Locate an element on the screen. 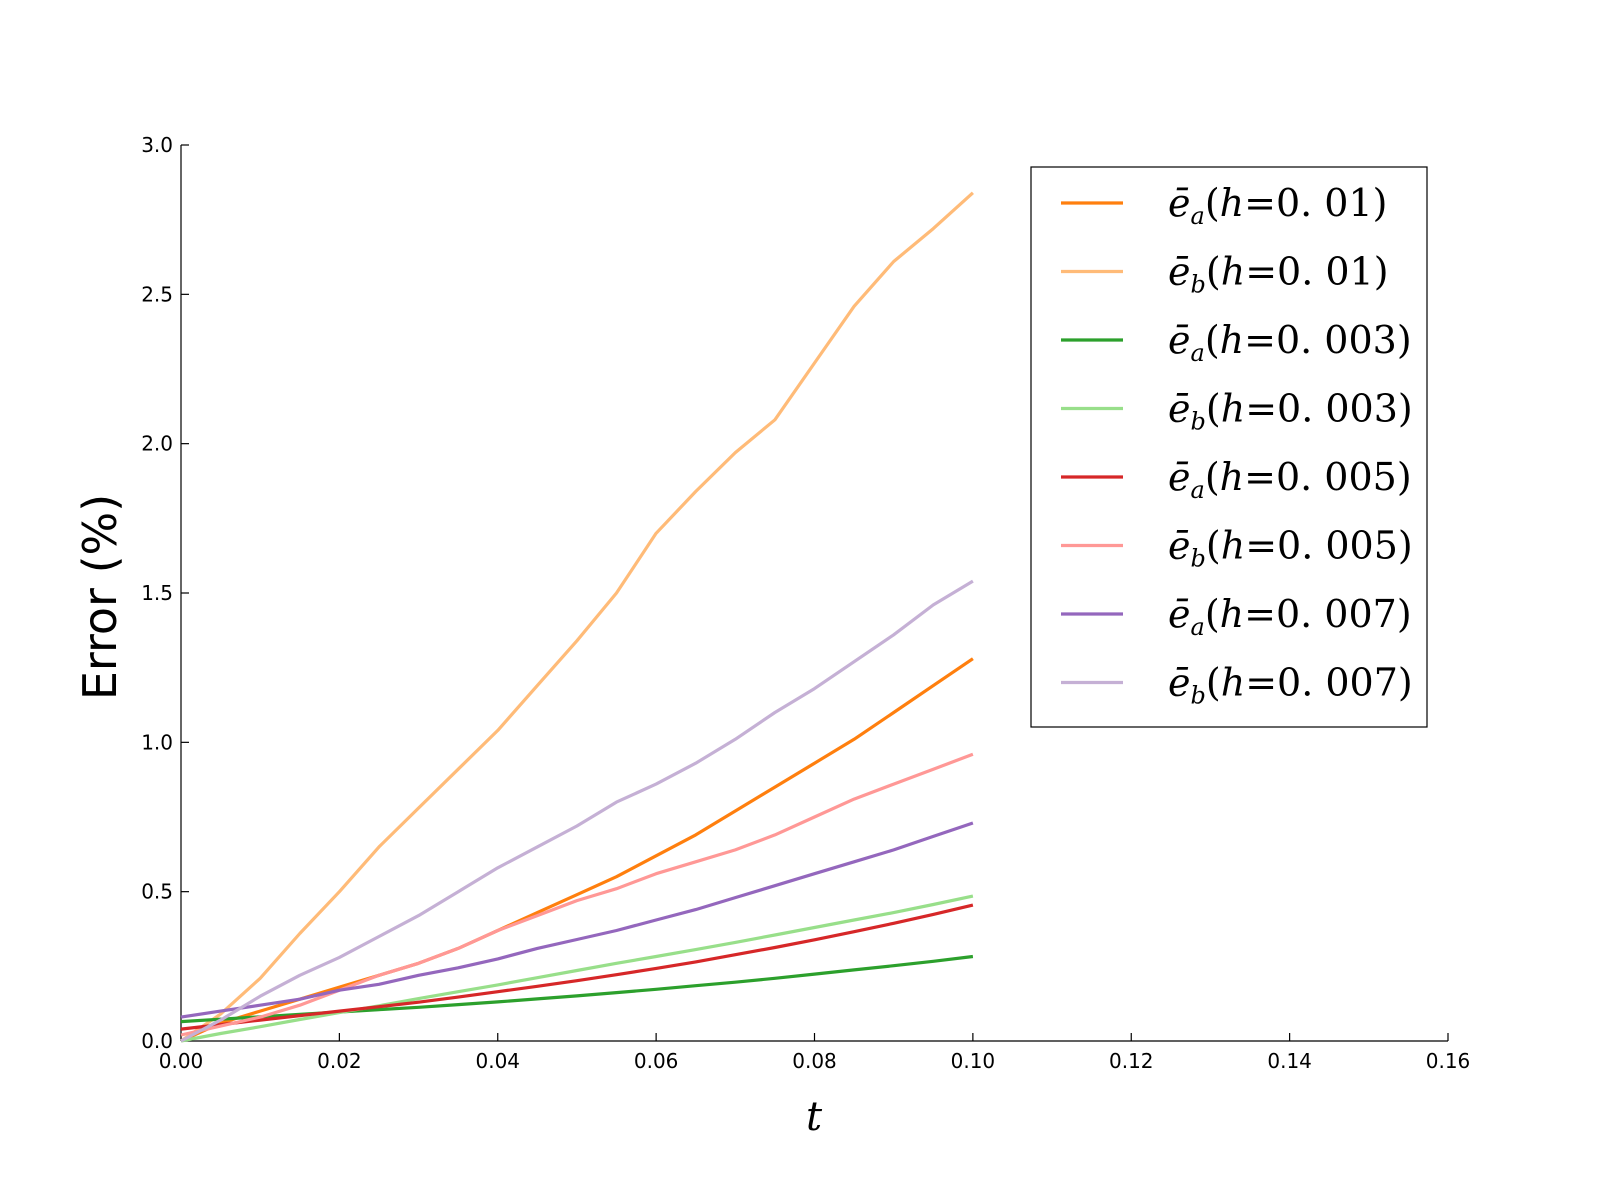 This screenshot has width=1600, height=1200. x-tick-label: 0.00 is located at coordinates (181, 1061).